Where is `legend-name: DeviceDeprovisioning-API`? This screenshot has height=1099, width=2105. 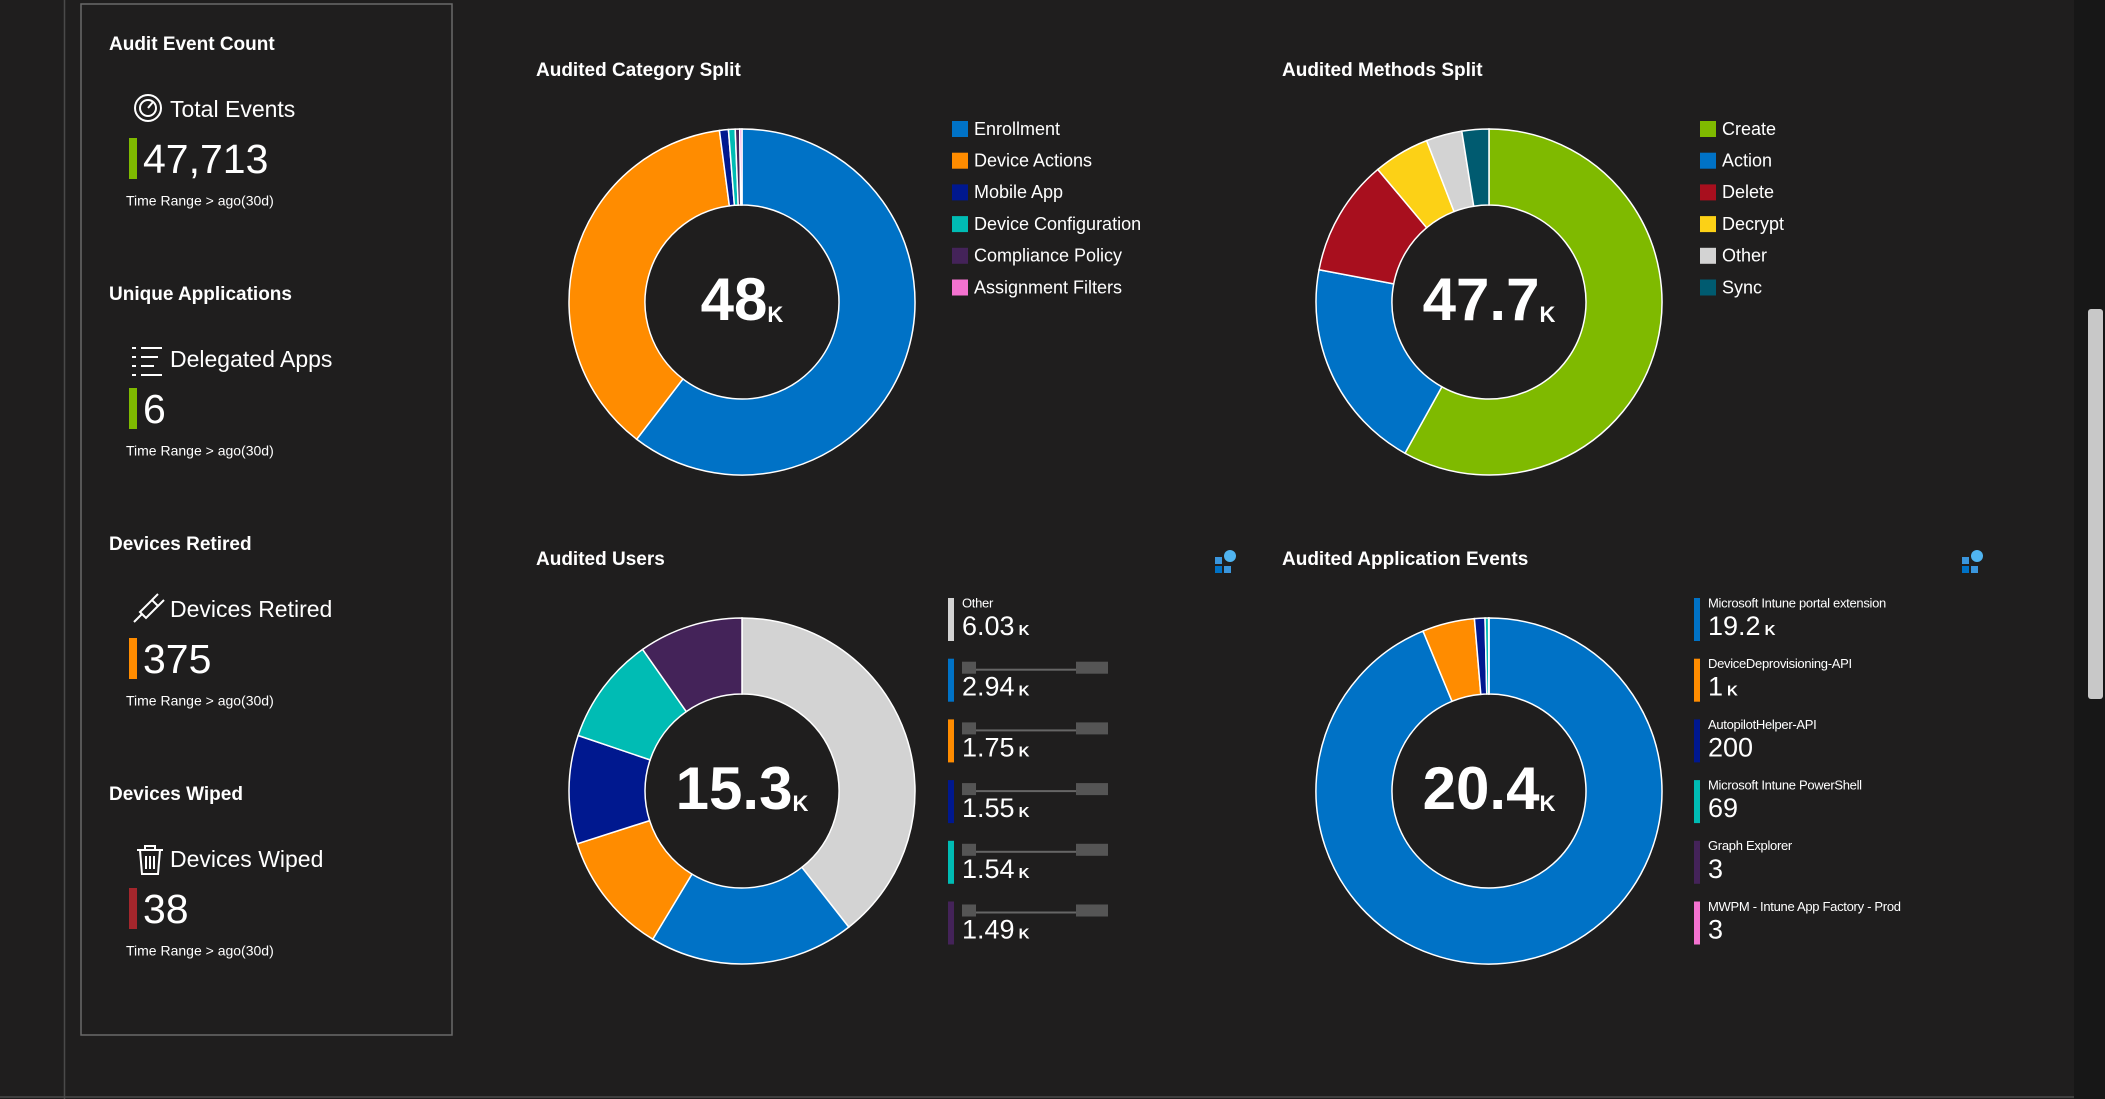
legend-name: DeviceDeprovisioning-API is located at coordinates (1780, 663).